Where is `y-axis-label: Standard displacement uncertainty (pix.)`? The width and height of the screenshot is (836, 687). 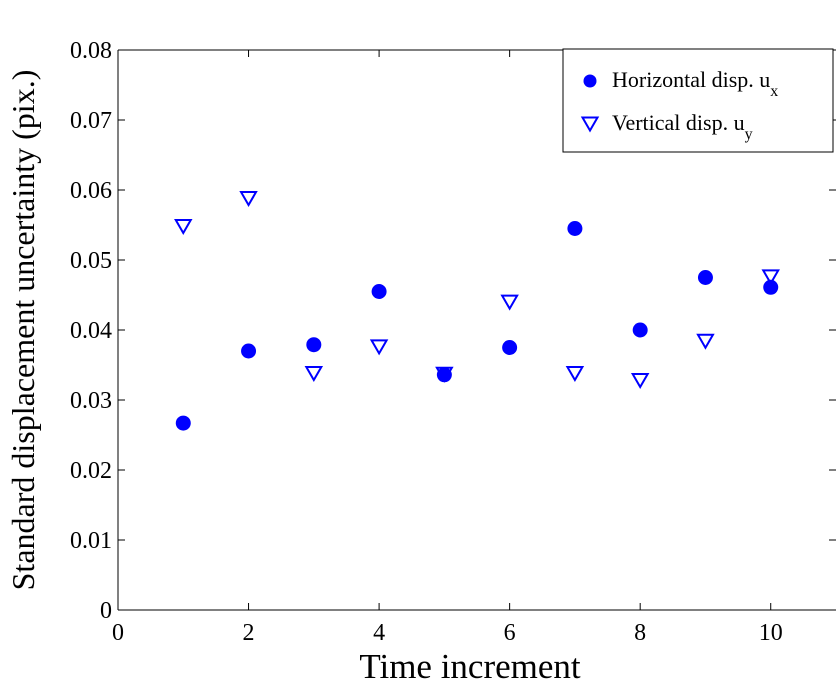 y-axis-label: Standard displacement uncertainty (pix.) is located at coordinates (23, 330).